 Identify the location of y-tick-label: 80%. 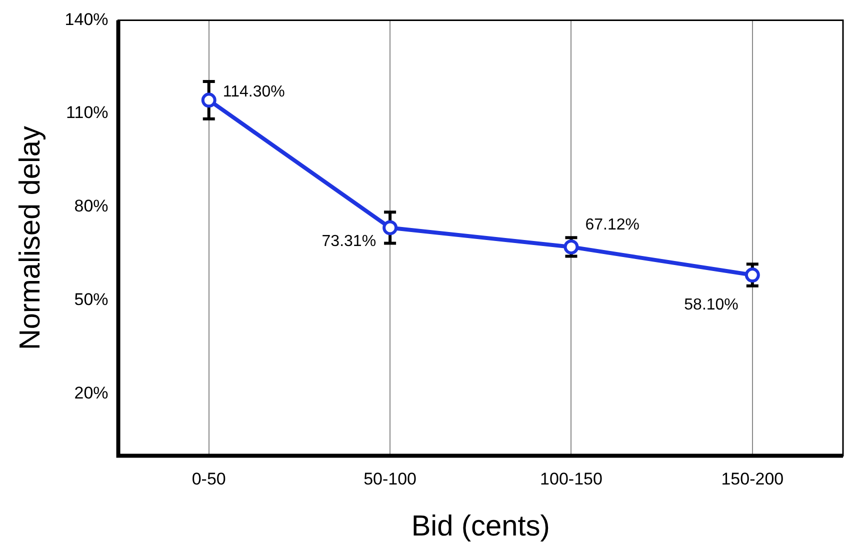
(91, 206).